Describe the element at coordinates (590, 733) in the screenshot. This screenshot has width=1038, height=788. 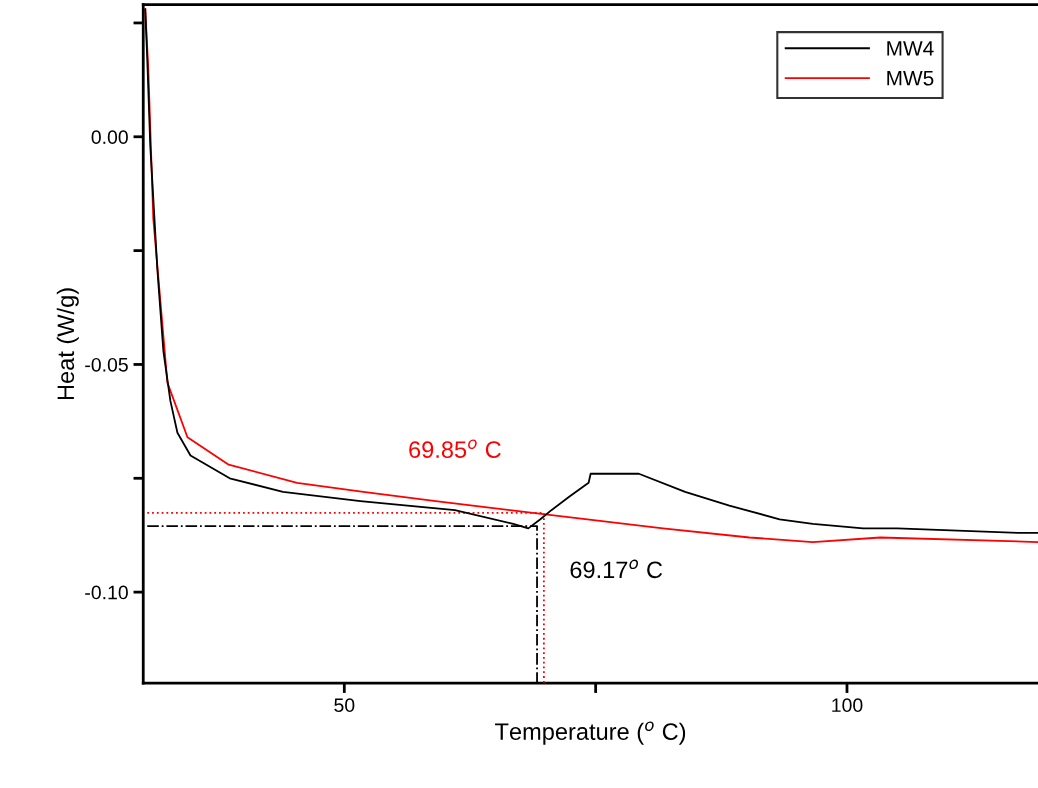
I see `x-axis-title: Temperature ($^{o}$ C)` at that location.